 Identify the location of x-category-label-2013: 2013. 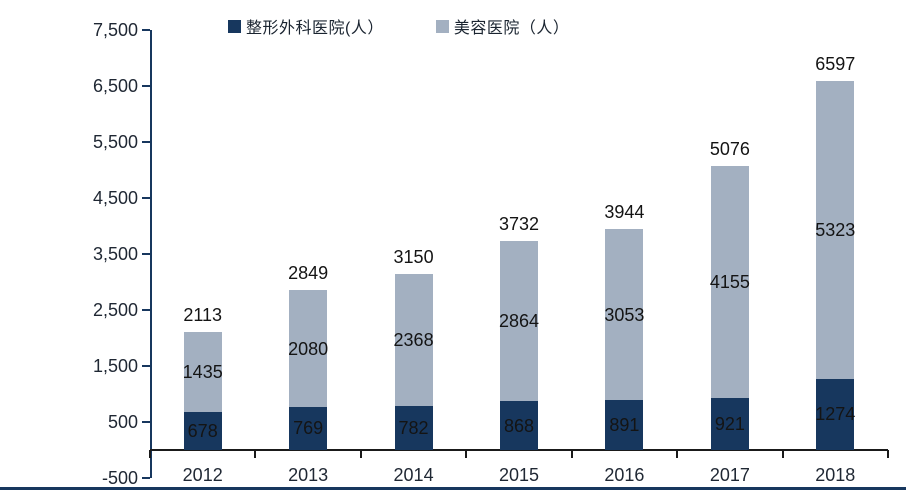
(308, 475).